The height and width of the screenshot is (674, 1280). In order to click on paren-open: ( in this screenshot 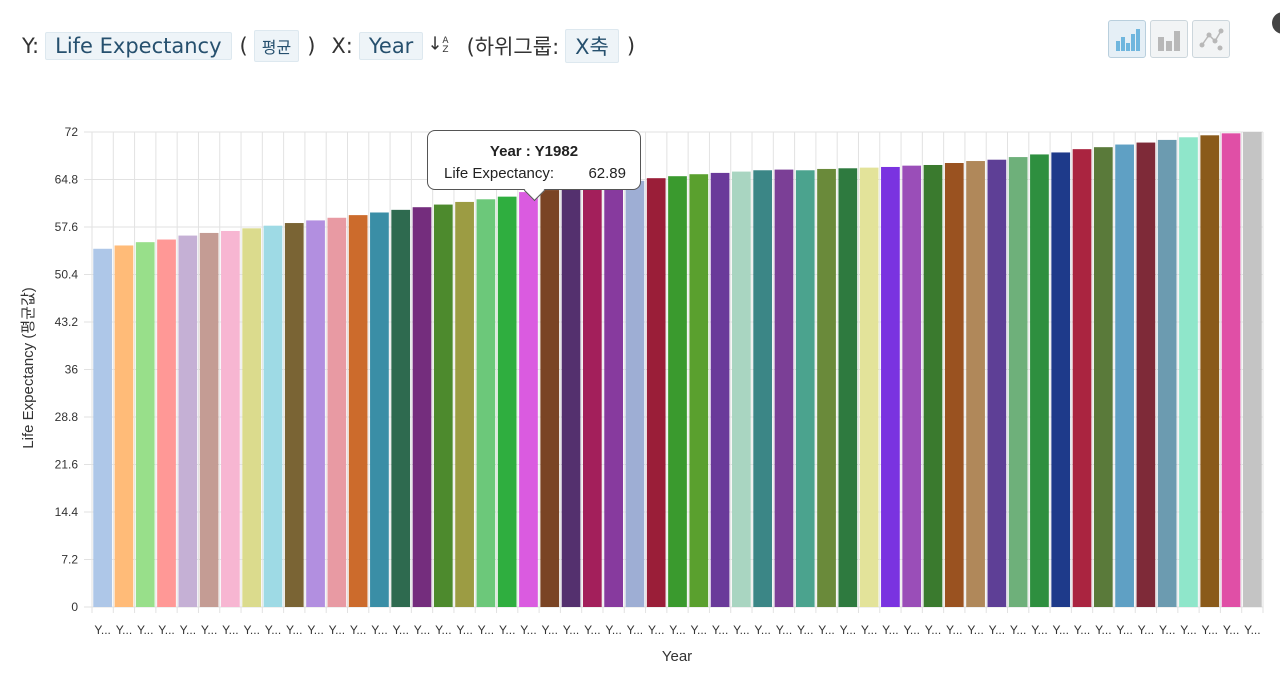, I will do `click(243, 46)`.